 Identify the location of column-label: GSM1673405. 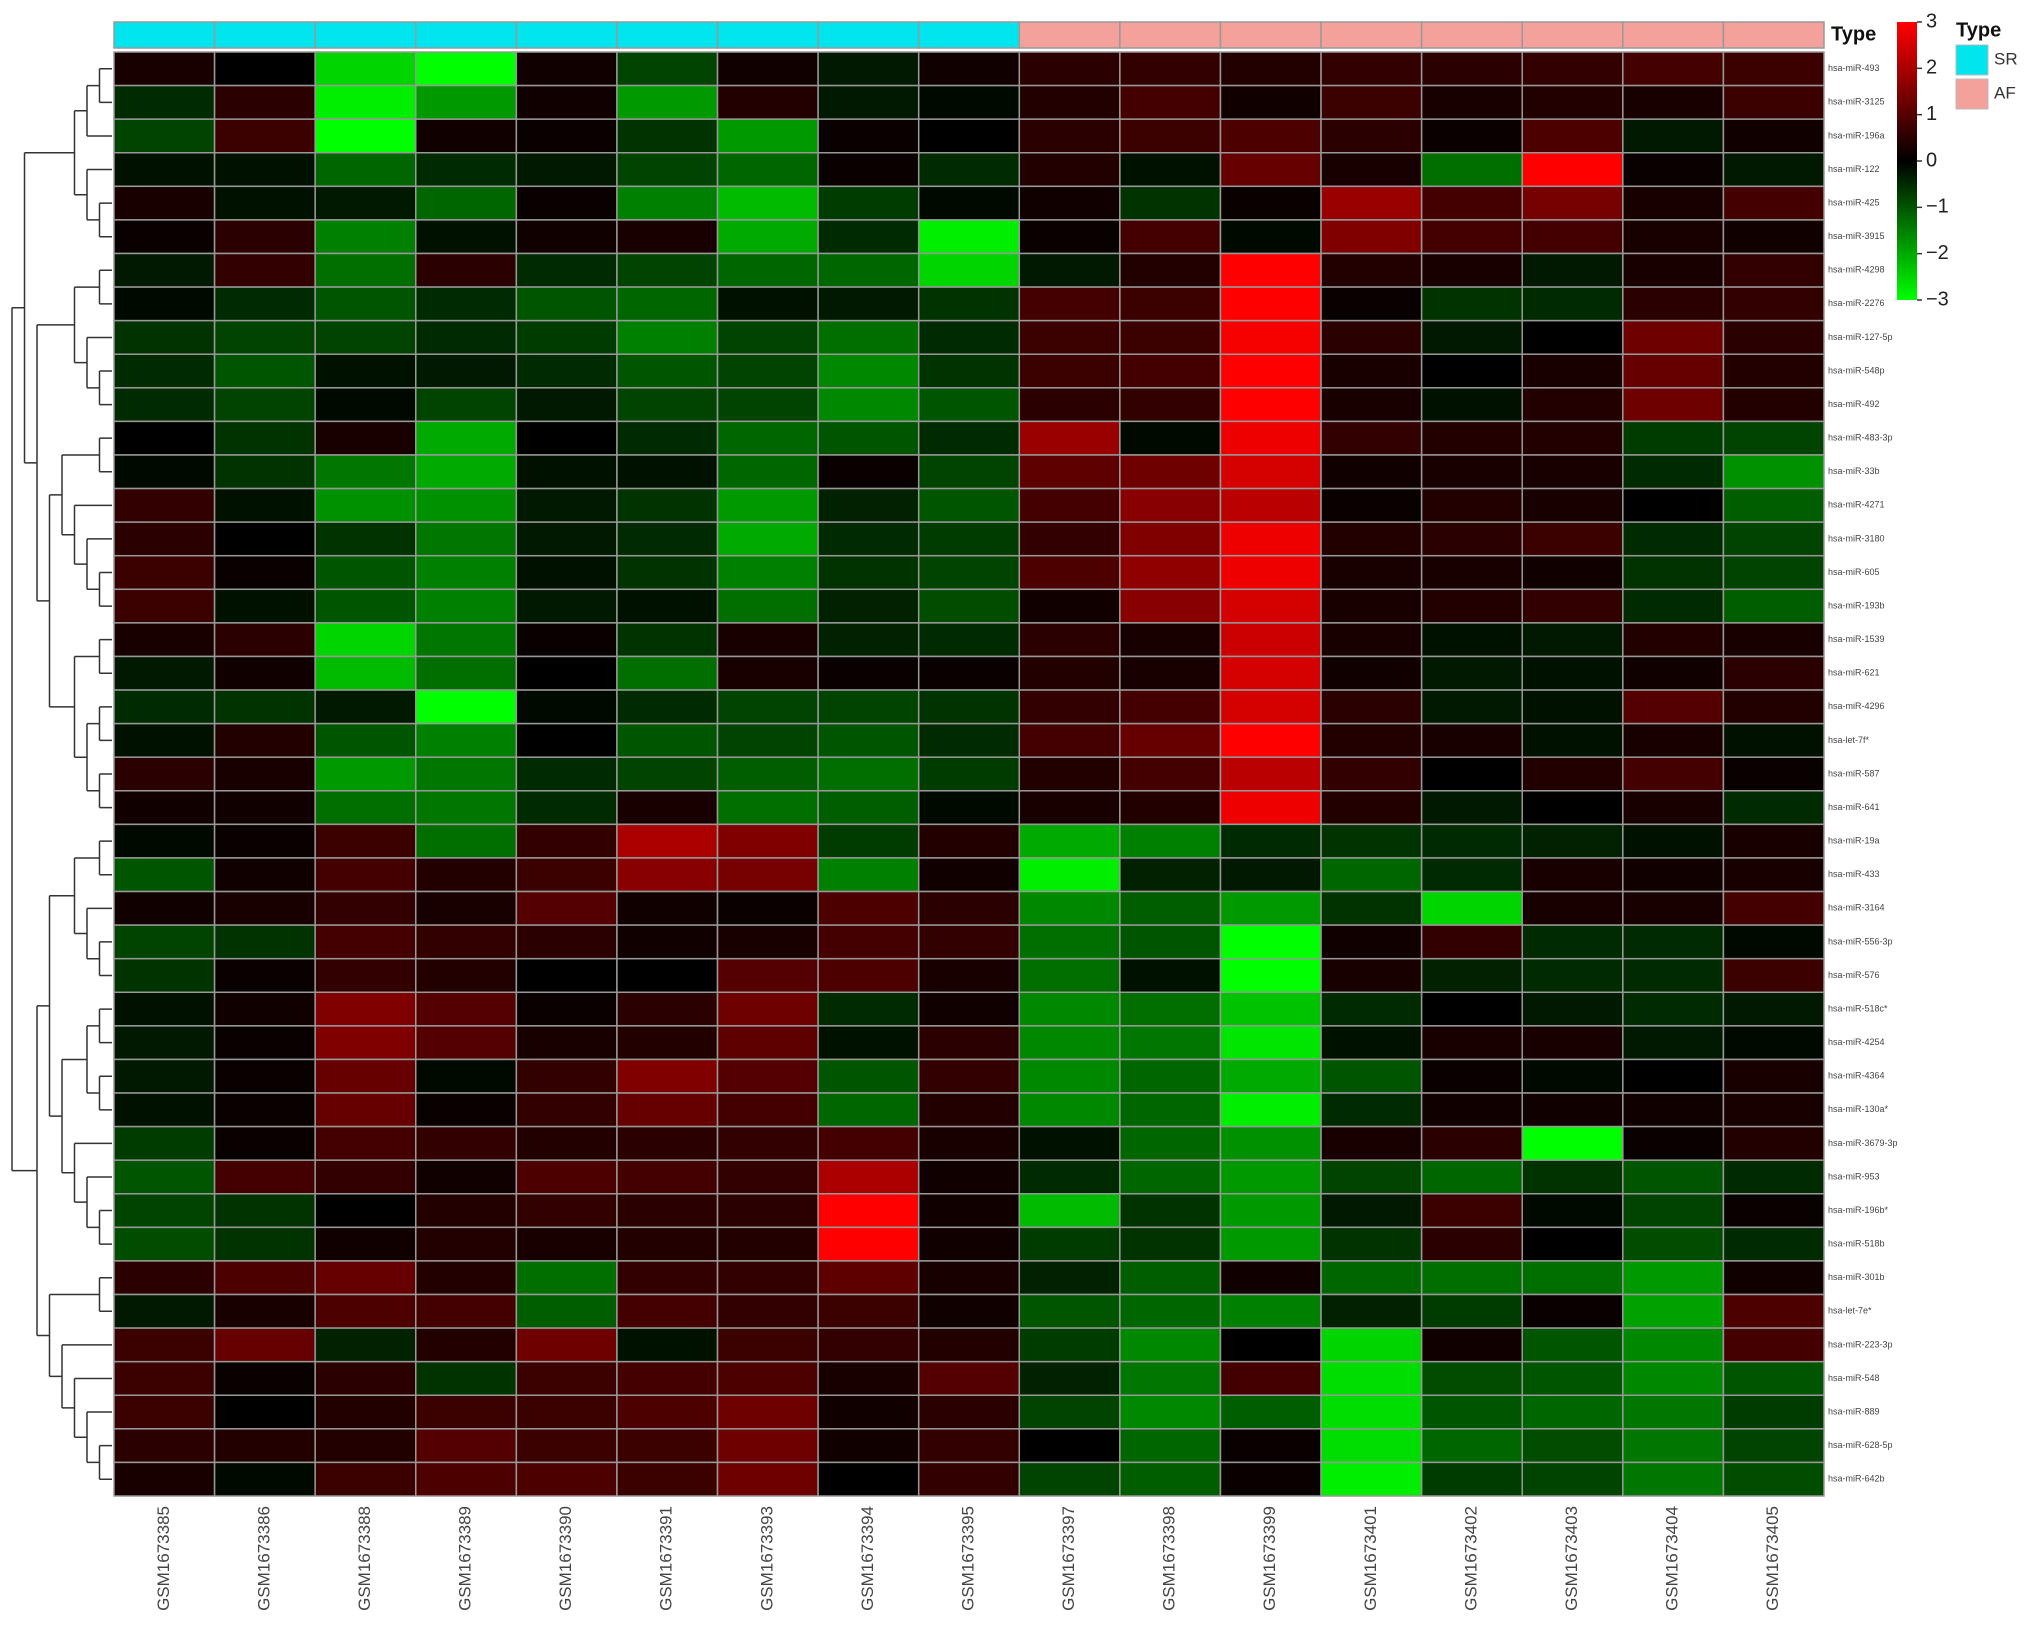
(1772, 1558).